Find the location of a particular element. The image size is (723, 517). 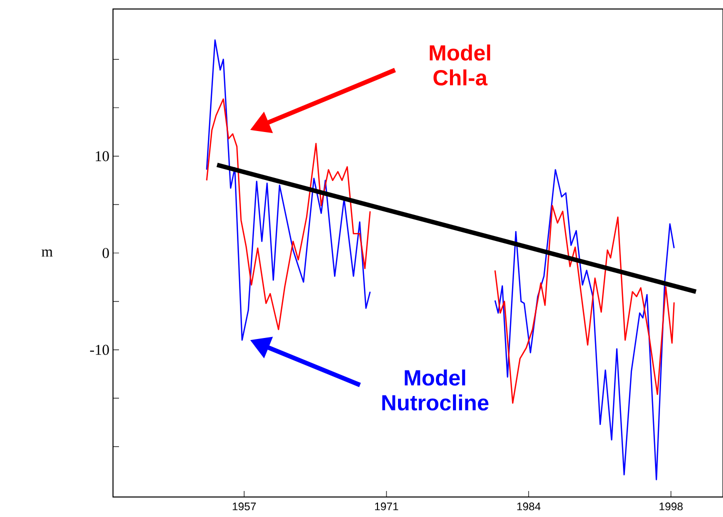

y-tick-label: 0 is located at coordinates (105, 253).